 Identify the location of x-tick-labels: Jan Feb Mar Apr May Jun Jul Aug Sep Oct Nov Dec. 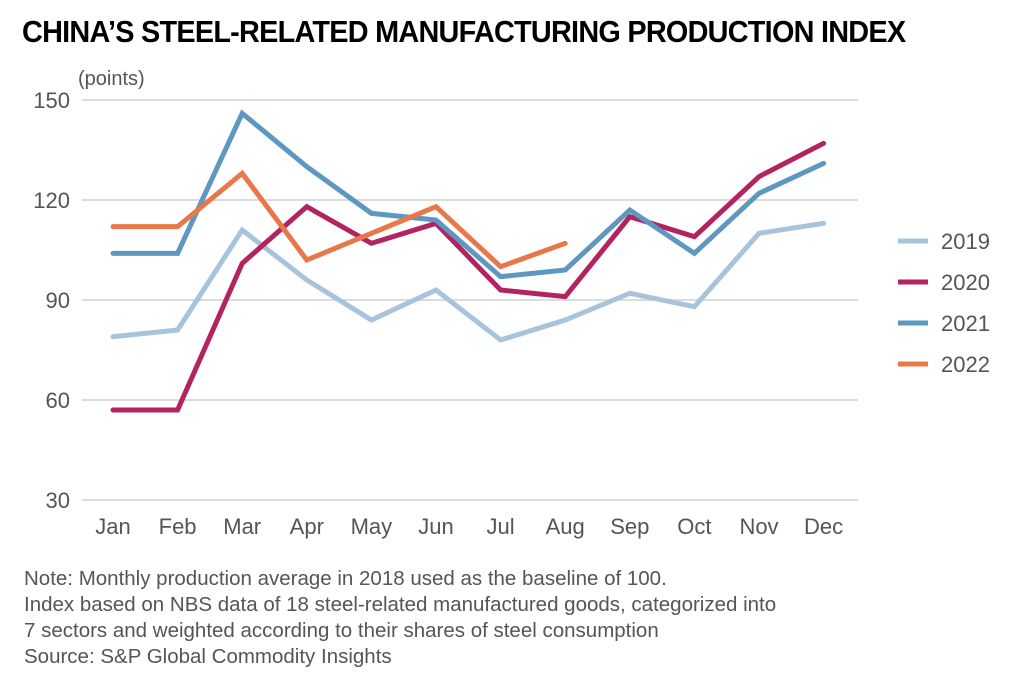
(469, 526).